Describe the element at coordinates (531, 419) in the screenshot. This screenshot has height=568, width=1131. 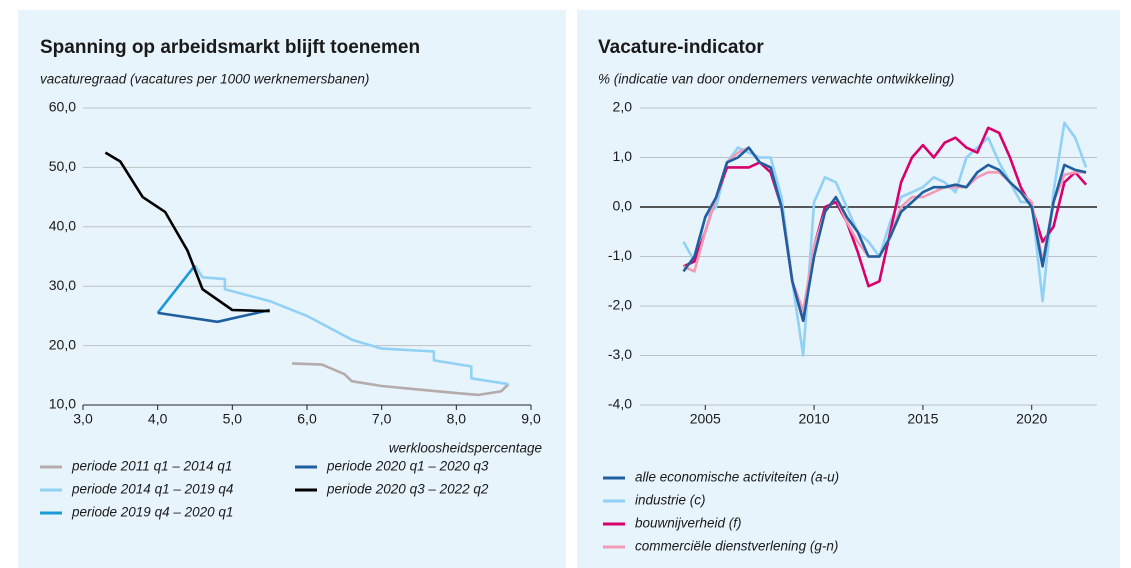
I see `x-tick-label: 9,0` at that location.